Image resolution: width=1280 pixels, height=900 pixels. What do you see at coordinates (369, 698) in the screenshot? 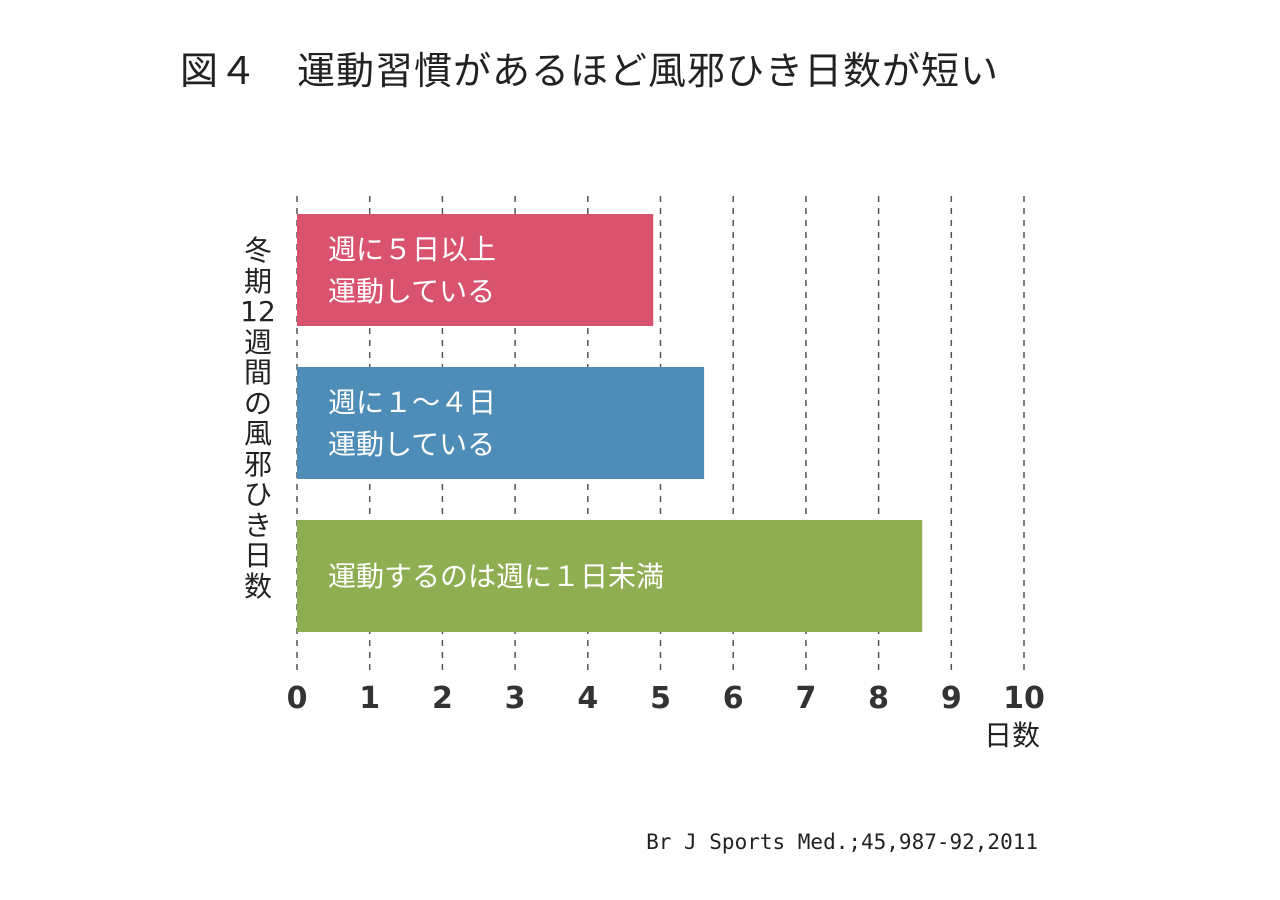
I see `x-tick-label: 1` at bounding box center [369, 698].